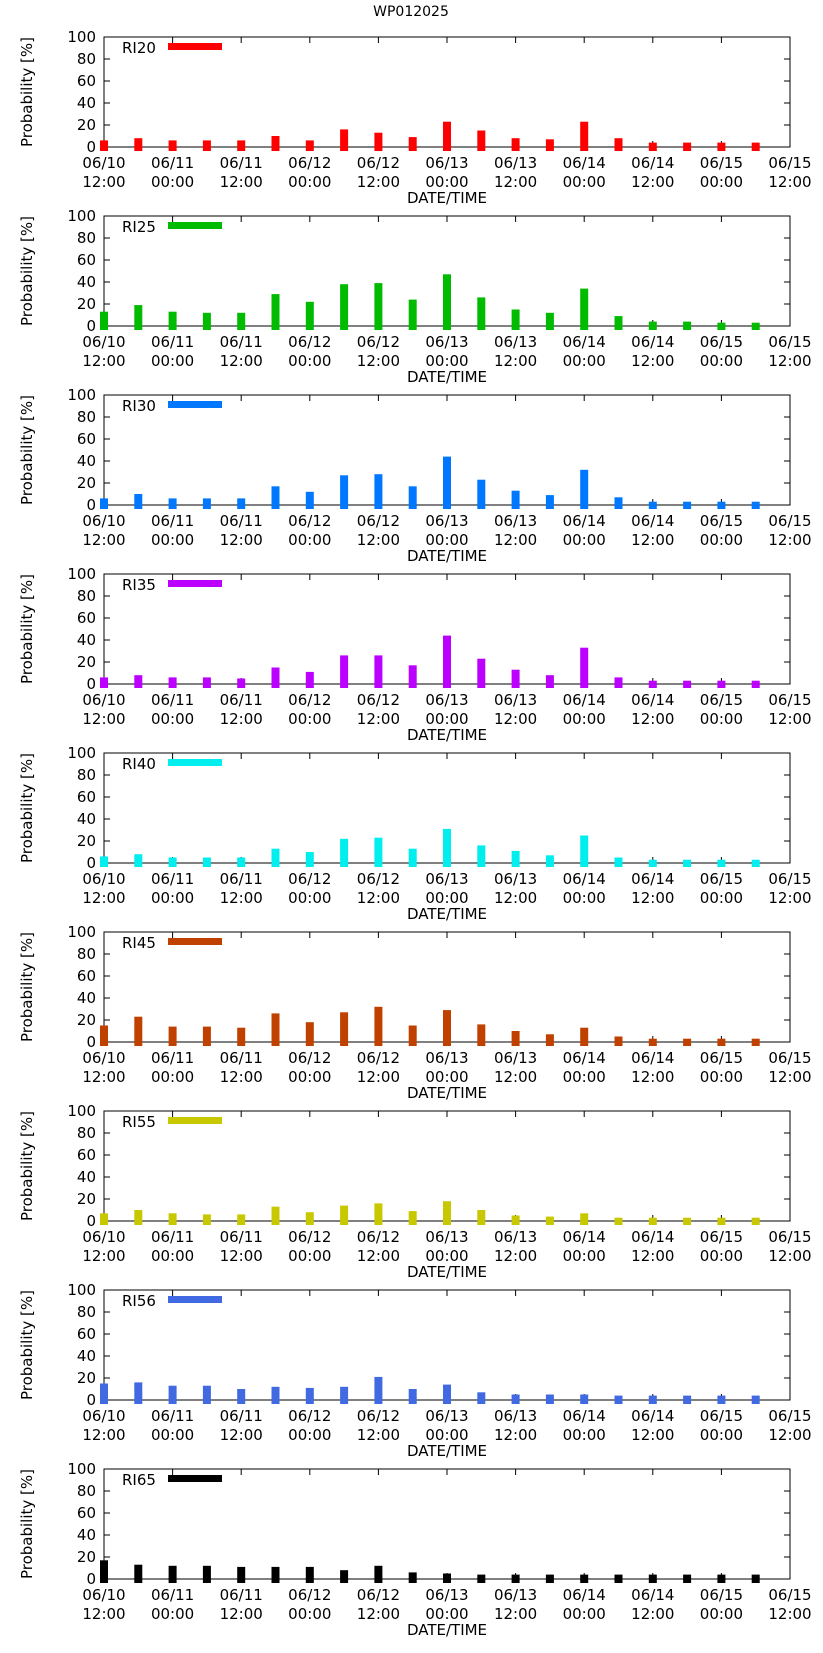  What do you see at coordinates (91, 505) in the screenshot?
I see `y-tick-label: 0` at bounding box center [91, 505].